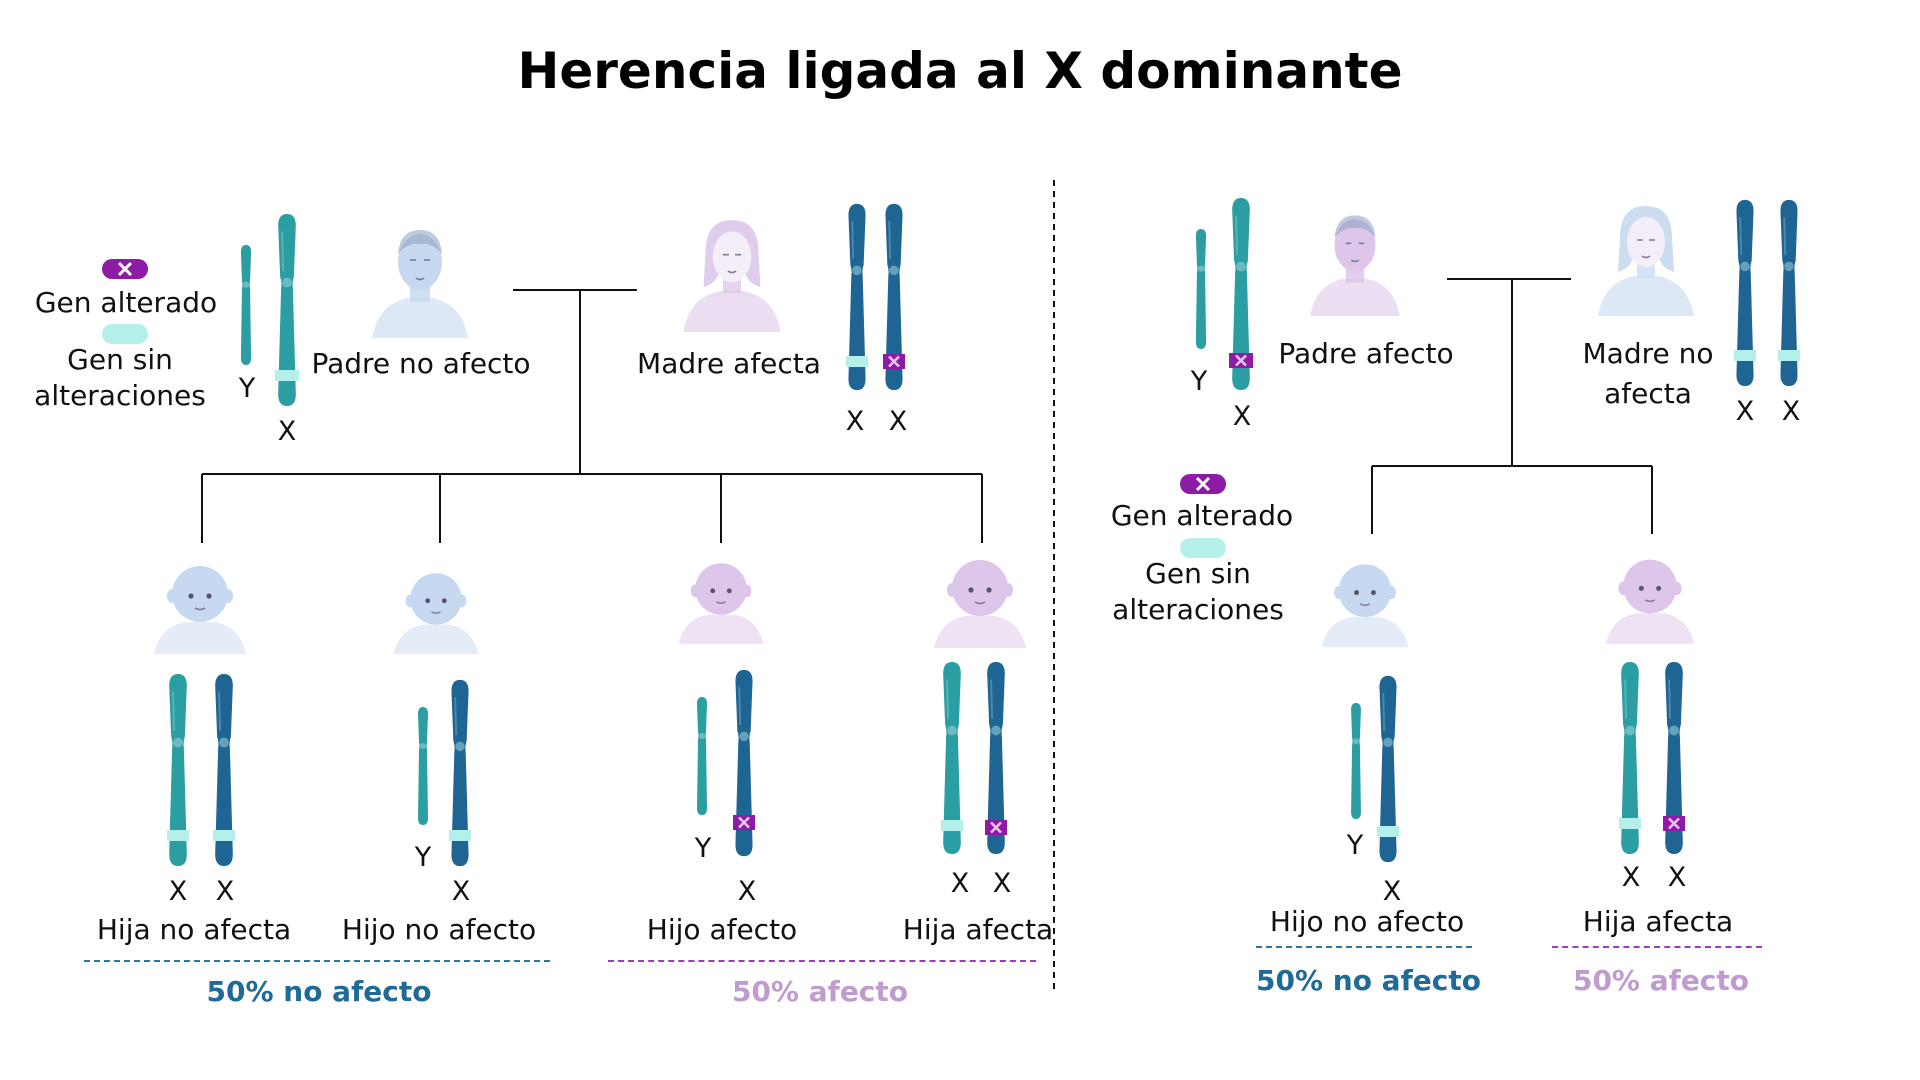 The image size is (1920, 1080). What do you see at coordinates (319, 991) in the screenshot?
I see `left-summary-unaffected: 50% no afecto` at bounding box center [319, 991].